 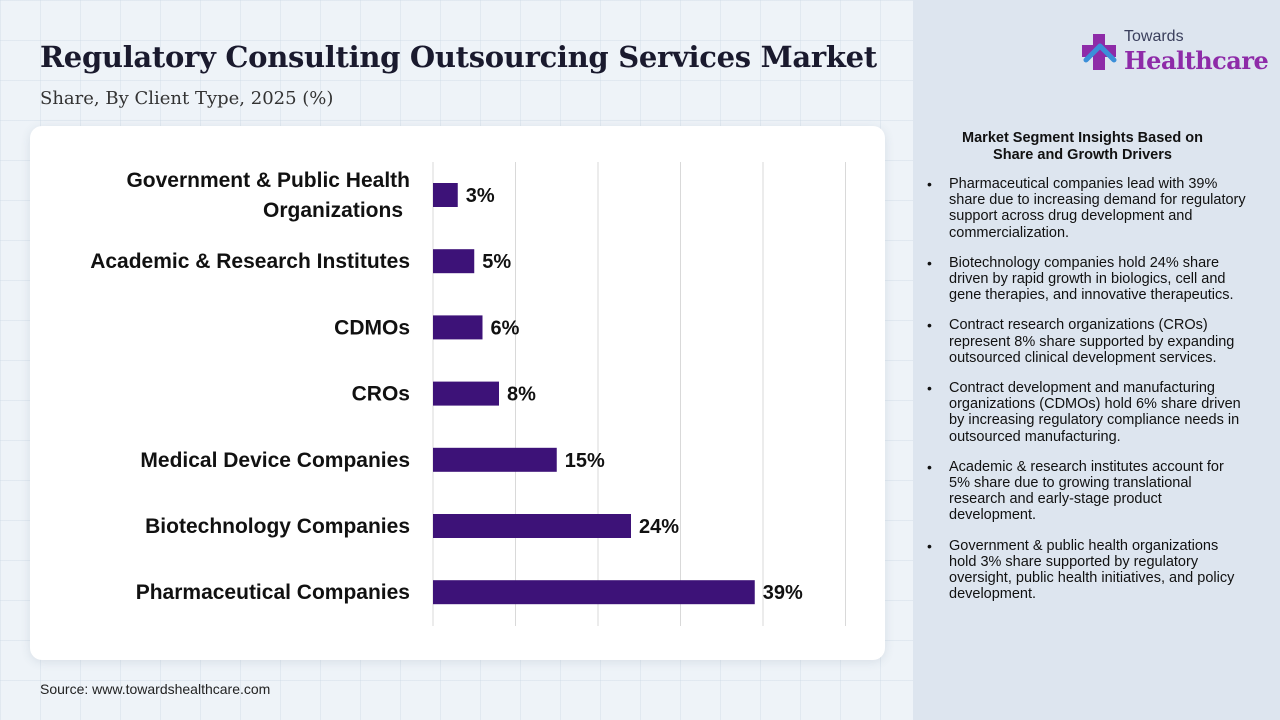 What do you see at coordinates (273, 592) in the screenshot?
I see `category-label: Pharmaceutical Companies` at bounding box center [273, 592].